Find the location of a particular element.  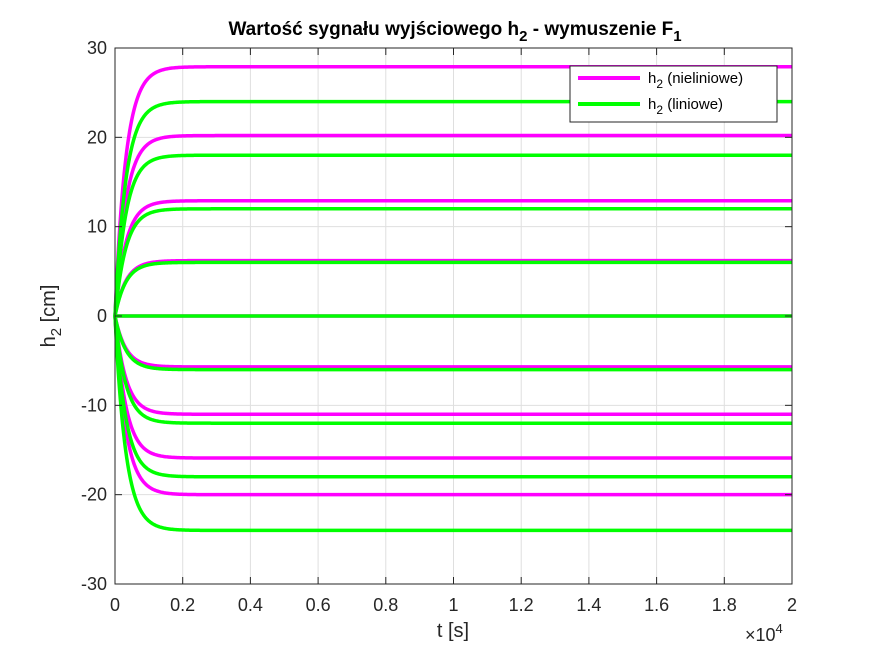

x-axis-exponent: ×10⁴ is located at coordinates (764, 633).